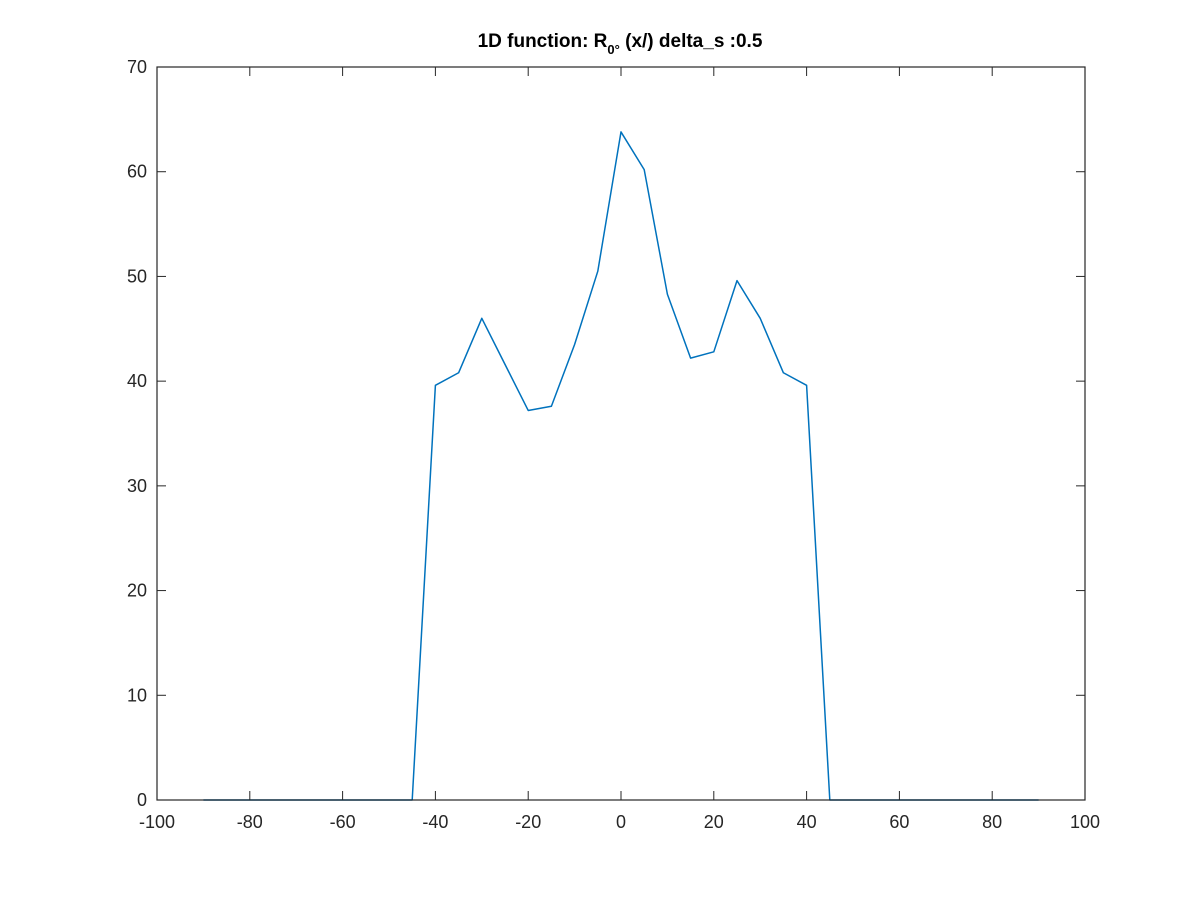 The height and width of the screenshot is (900, 1200). Describe the element at coordinates (691, 41) in the screenshot. I see `chart-title-suffix: (x/) delta_s :0.5` at that location.